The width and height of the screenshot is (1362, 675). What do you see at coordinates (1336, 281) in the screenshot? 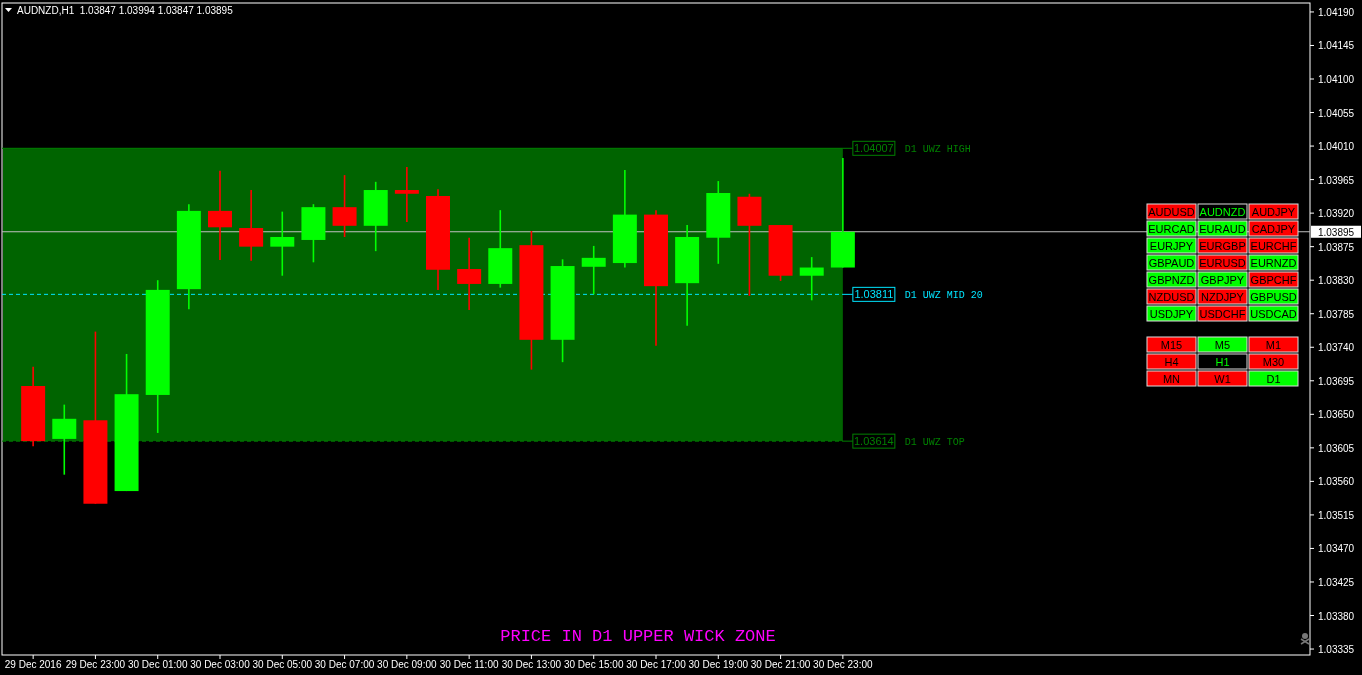
I see `y-tick-label: 1.03830` at bounding box center [1336, 281].